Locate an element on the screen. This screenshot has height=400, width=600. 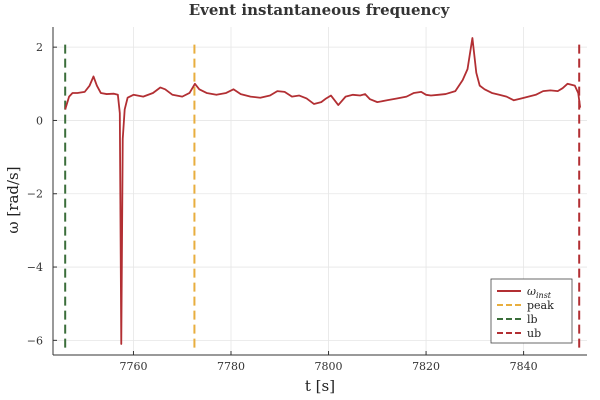
y-tick-label: −2 is located at coordinates (35, 194).